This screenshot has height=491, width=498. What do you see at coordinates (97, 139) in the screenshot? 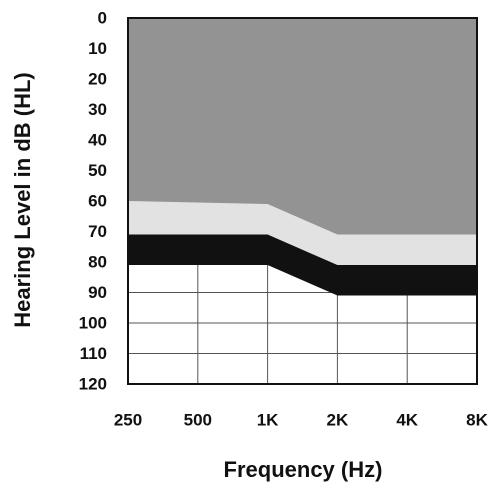
I see `y-tick-label: 40` at bounding box center [97, 139].